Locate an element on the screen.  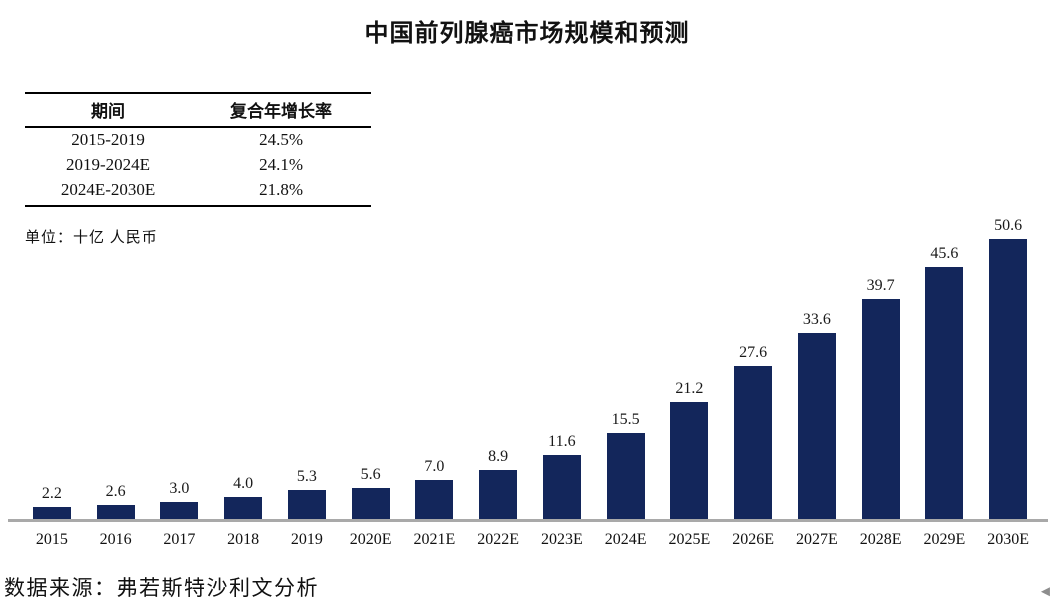
bar-2028E is located at coordinates (880, 409).